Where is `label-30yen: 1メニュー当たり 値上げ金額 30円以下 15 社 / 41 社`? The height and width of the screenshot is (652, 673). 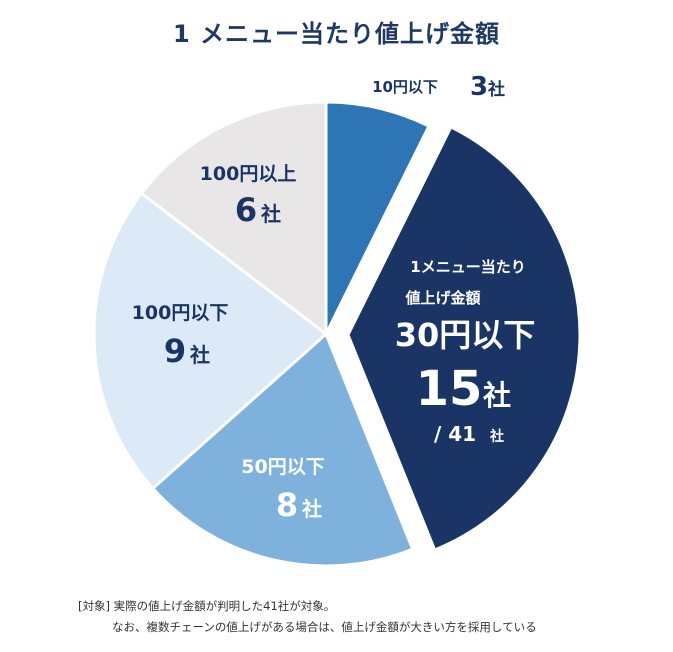 label-30yen: 1メニュー当たり 値上げ金額 30円以下 15 社 / 41 社 is located at coordinates (465, 352).